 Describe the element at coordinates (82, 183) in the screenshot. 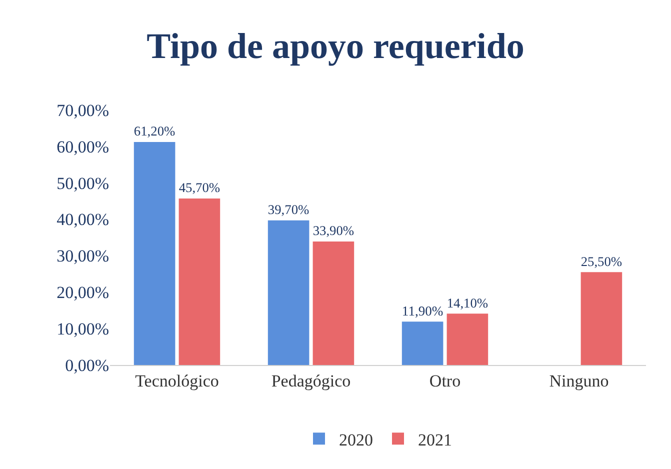

I see `y-tick-label: 50,00%` at that location.